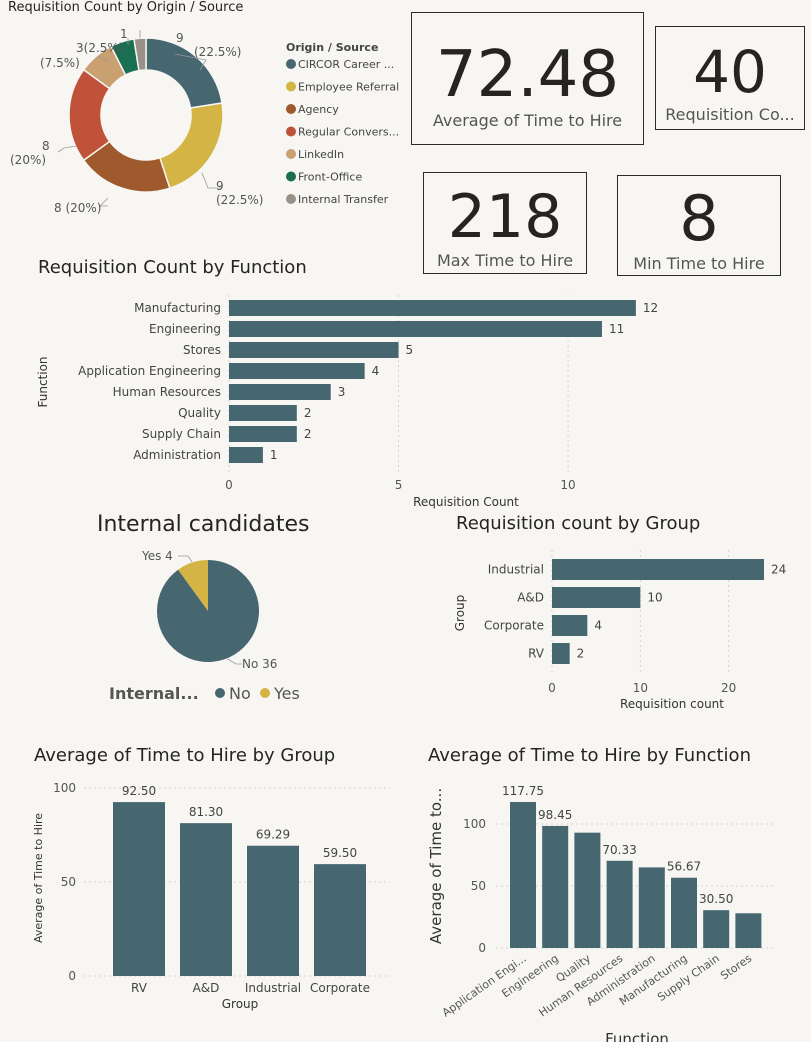  Describe the element at coordinates (342, 392) in the screenshot. I see `value-label: 3` at that location.